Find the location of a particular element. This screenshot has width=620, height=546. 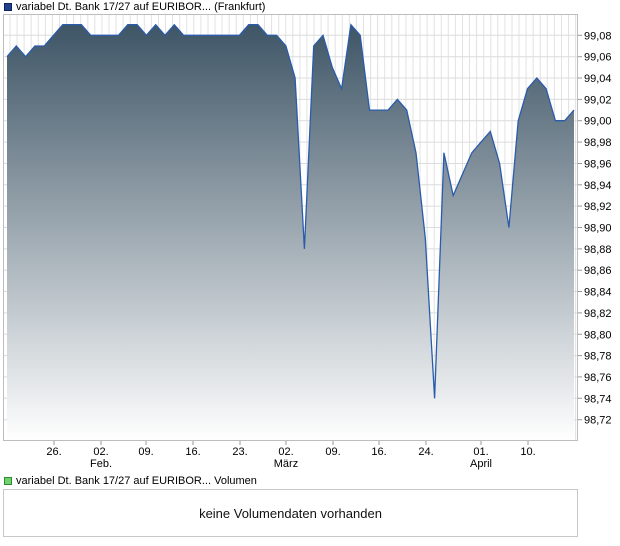

y-tick-label: 98,86 is located at coordinates (598, 271).